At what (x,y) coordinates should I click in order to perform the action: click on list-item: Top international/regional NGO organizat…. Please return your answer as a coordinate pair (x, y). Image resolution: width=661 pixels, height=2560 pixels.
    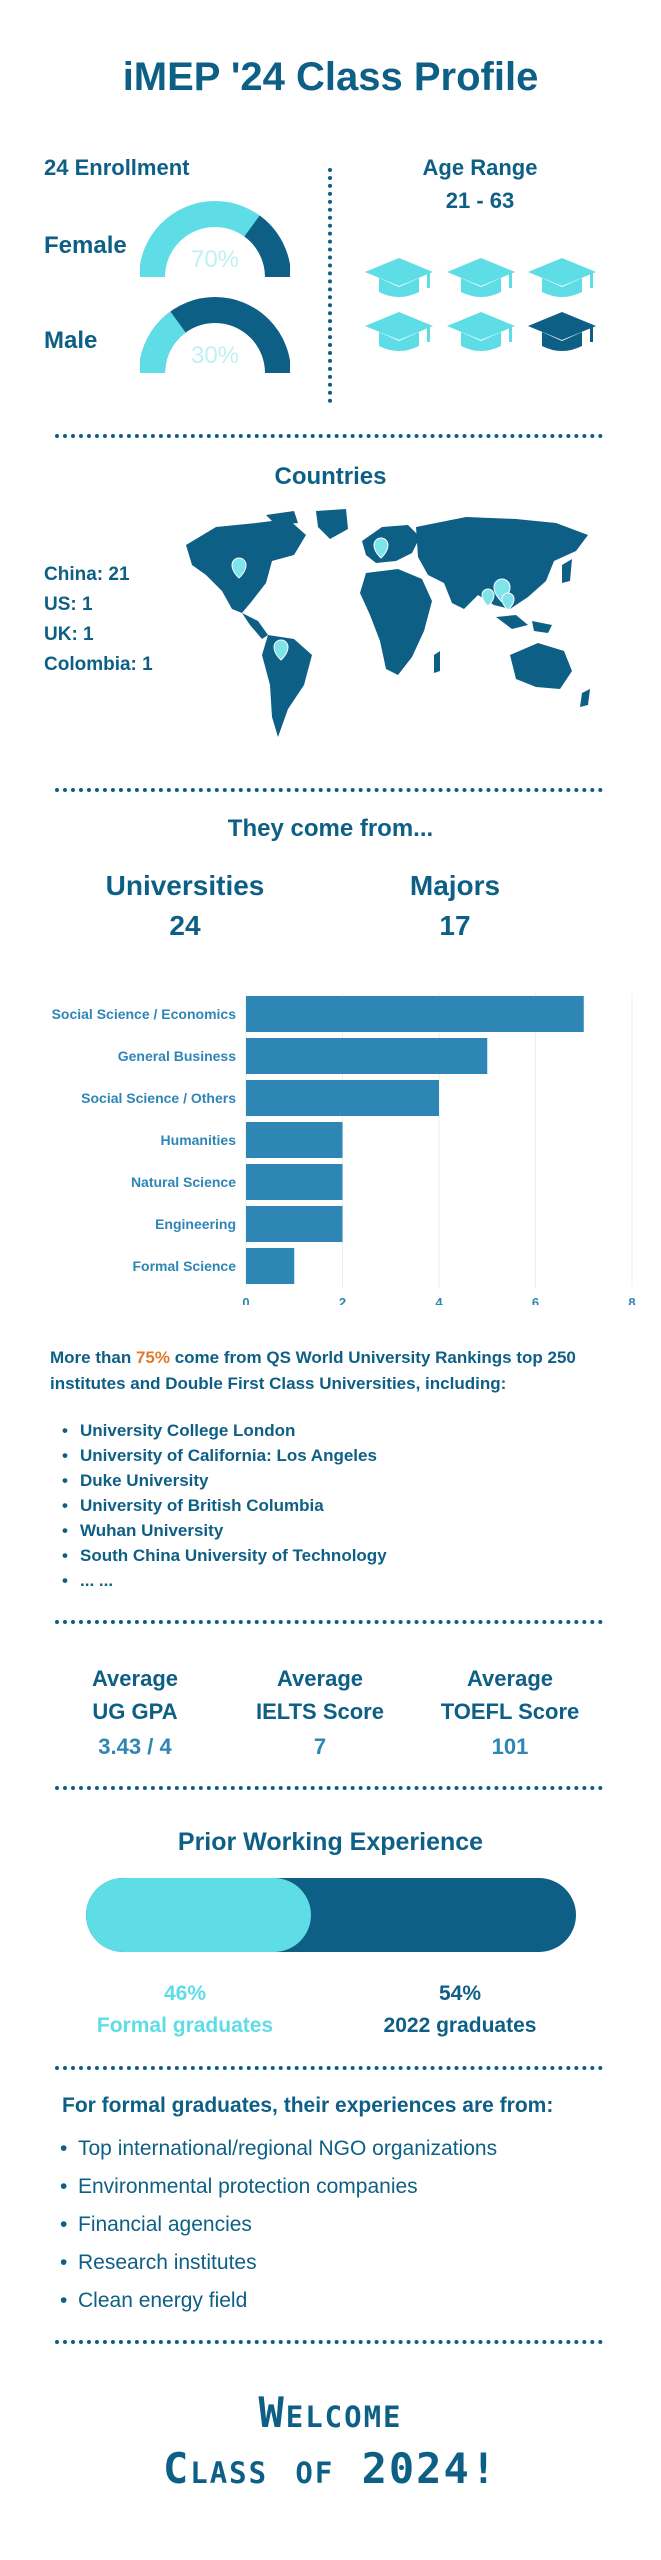
    Looking at the image, I should click on (345, 2149).